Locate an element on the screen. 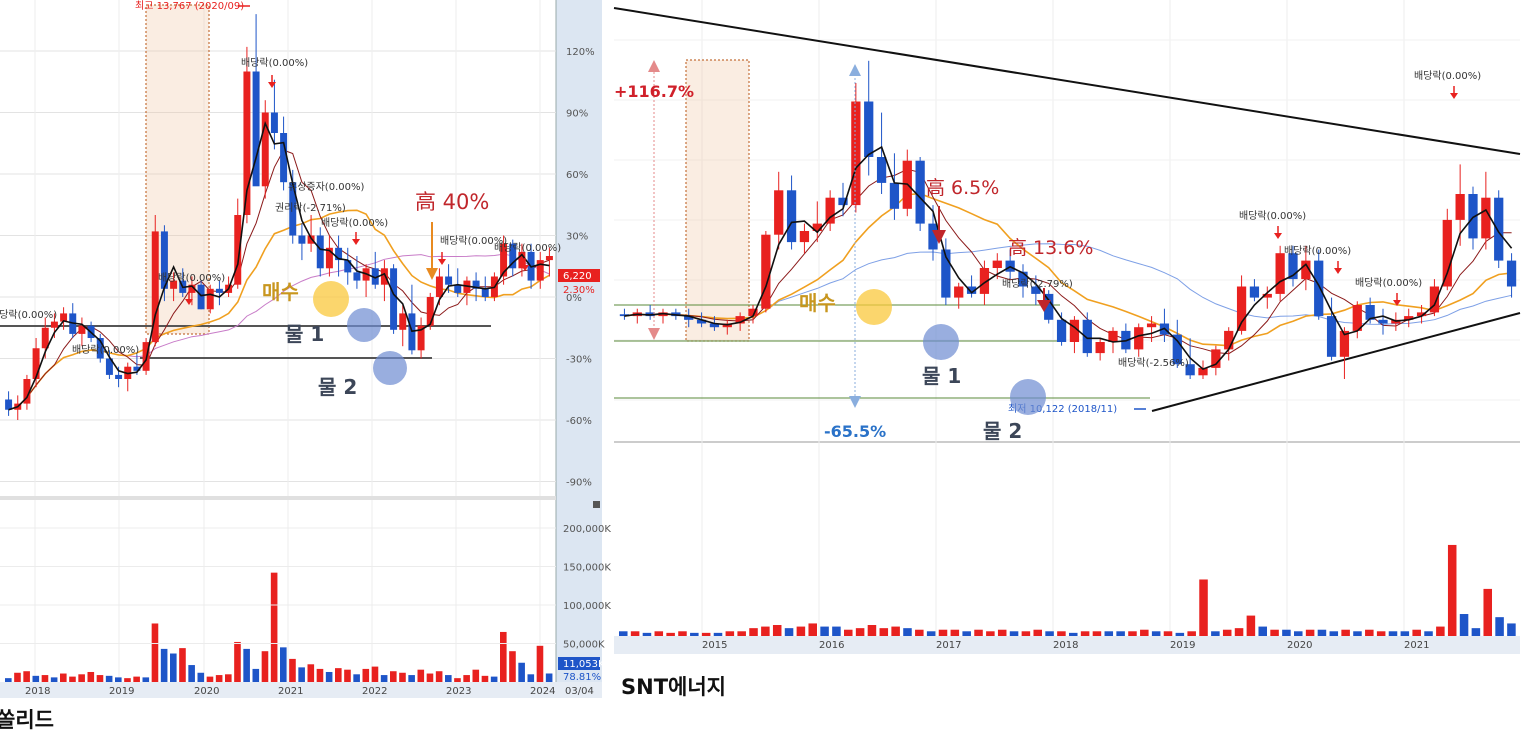  left-dividend-arrow-head is located at coordinates (442, 262).